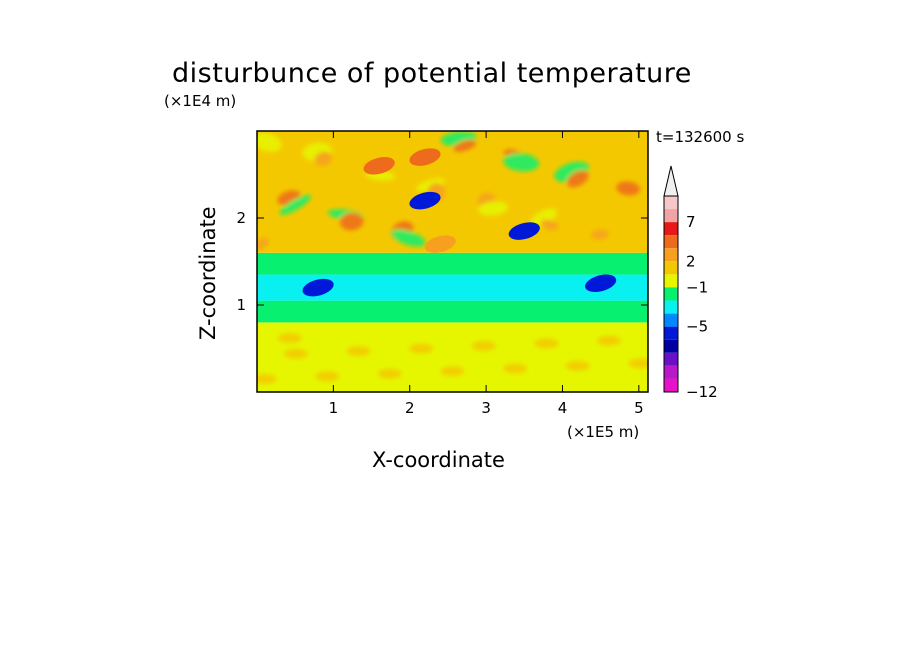  I want to click on colorbar-label: −1, so click(697, 287).